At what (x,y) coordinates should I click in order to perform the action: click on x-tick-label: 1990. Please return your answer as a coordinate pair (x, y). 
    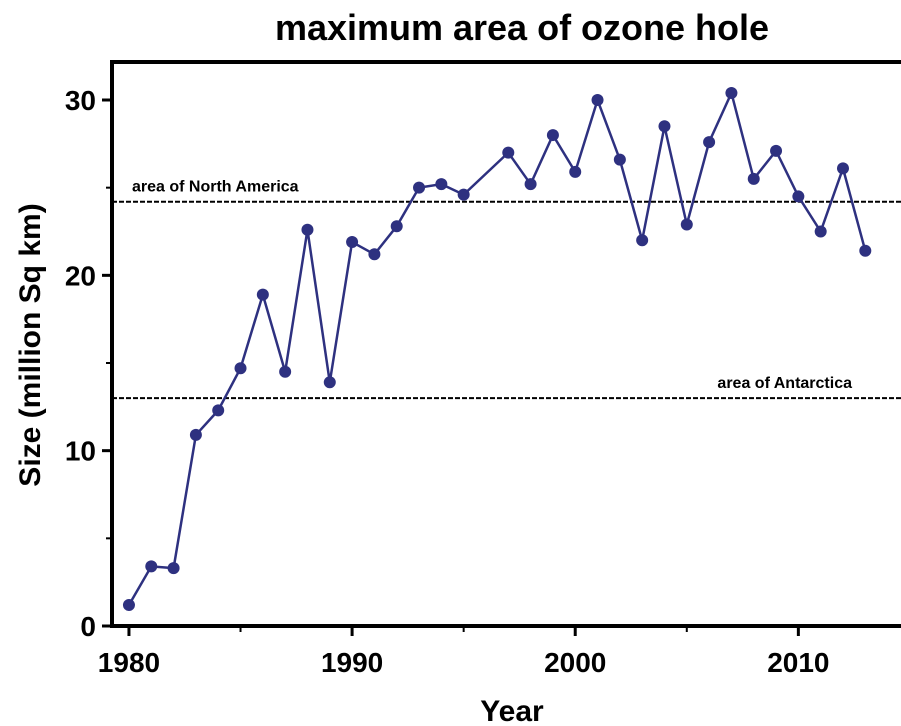
    Looking at the image, I should click on (352, 662).